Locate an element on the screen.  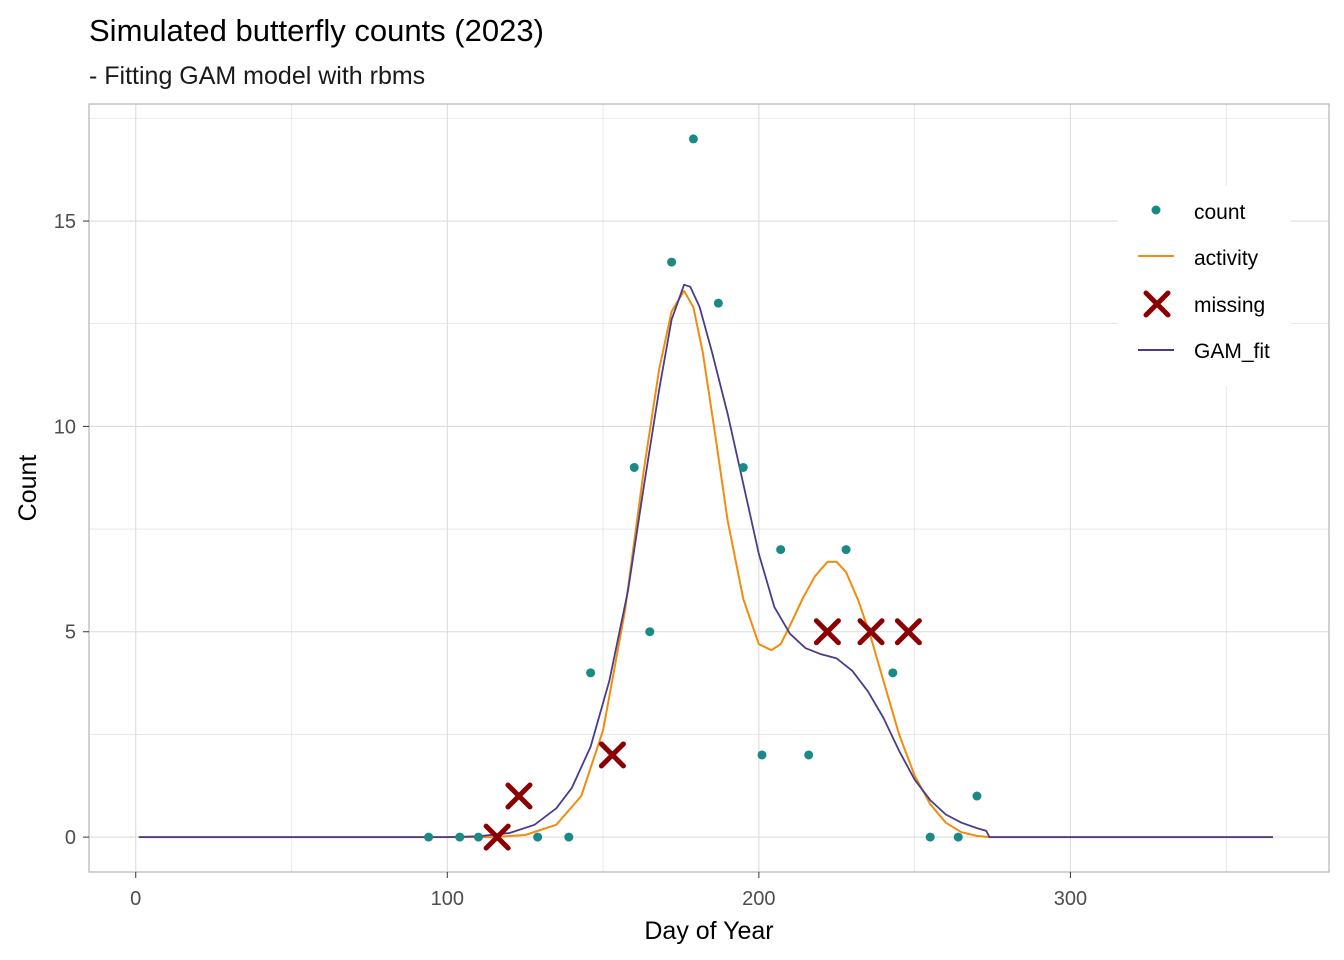
y-axis-title: Count is located at coordinates (28, 488).